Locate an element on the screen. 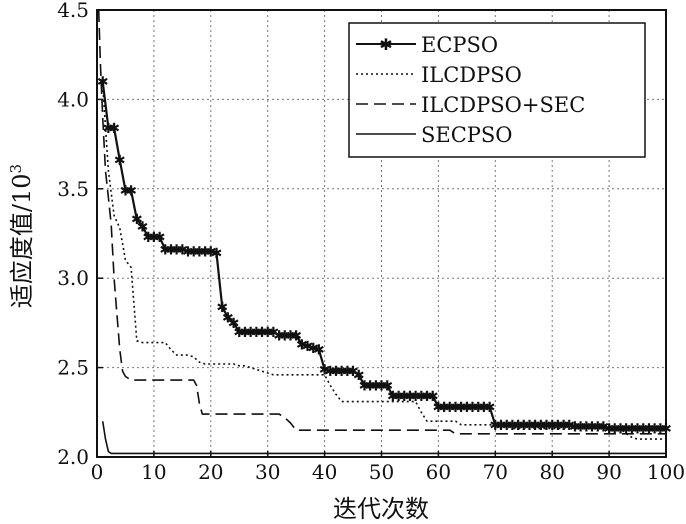 Image resolution: width=686 pixels, height=524 pixels. x-tick-label: 60 is located at coordinates (438, 472).